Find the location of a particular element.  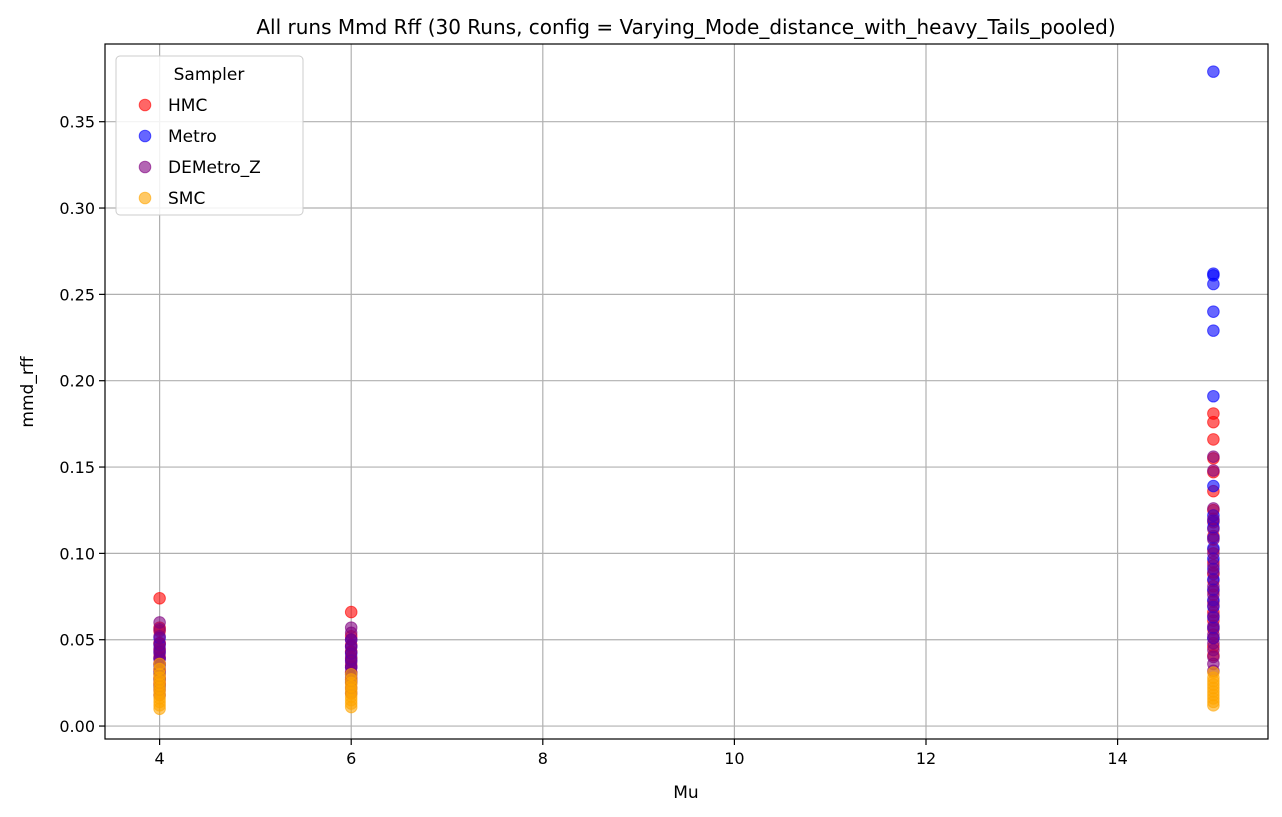

legend-label: DEMetro_Z is located at coordinates (214, 168).